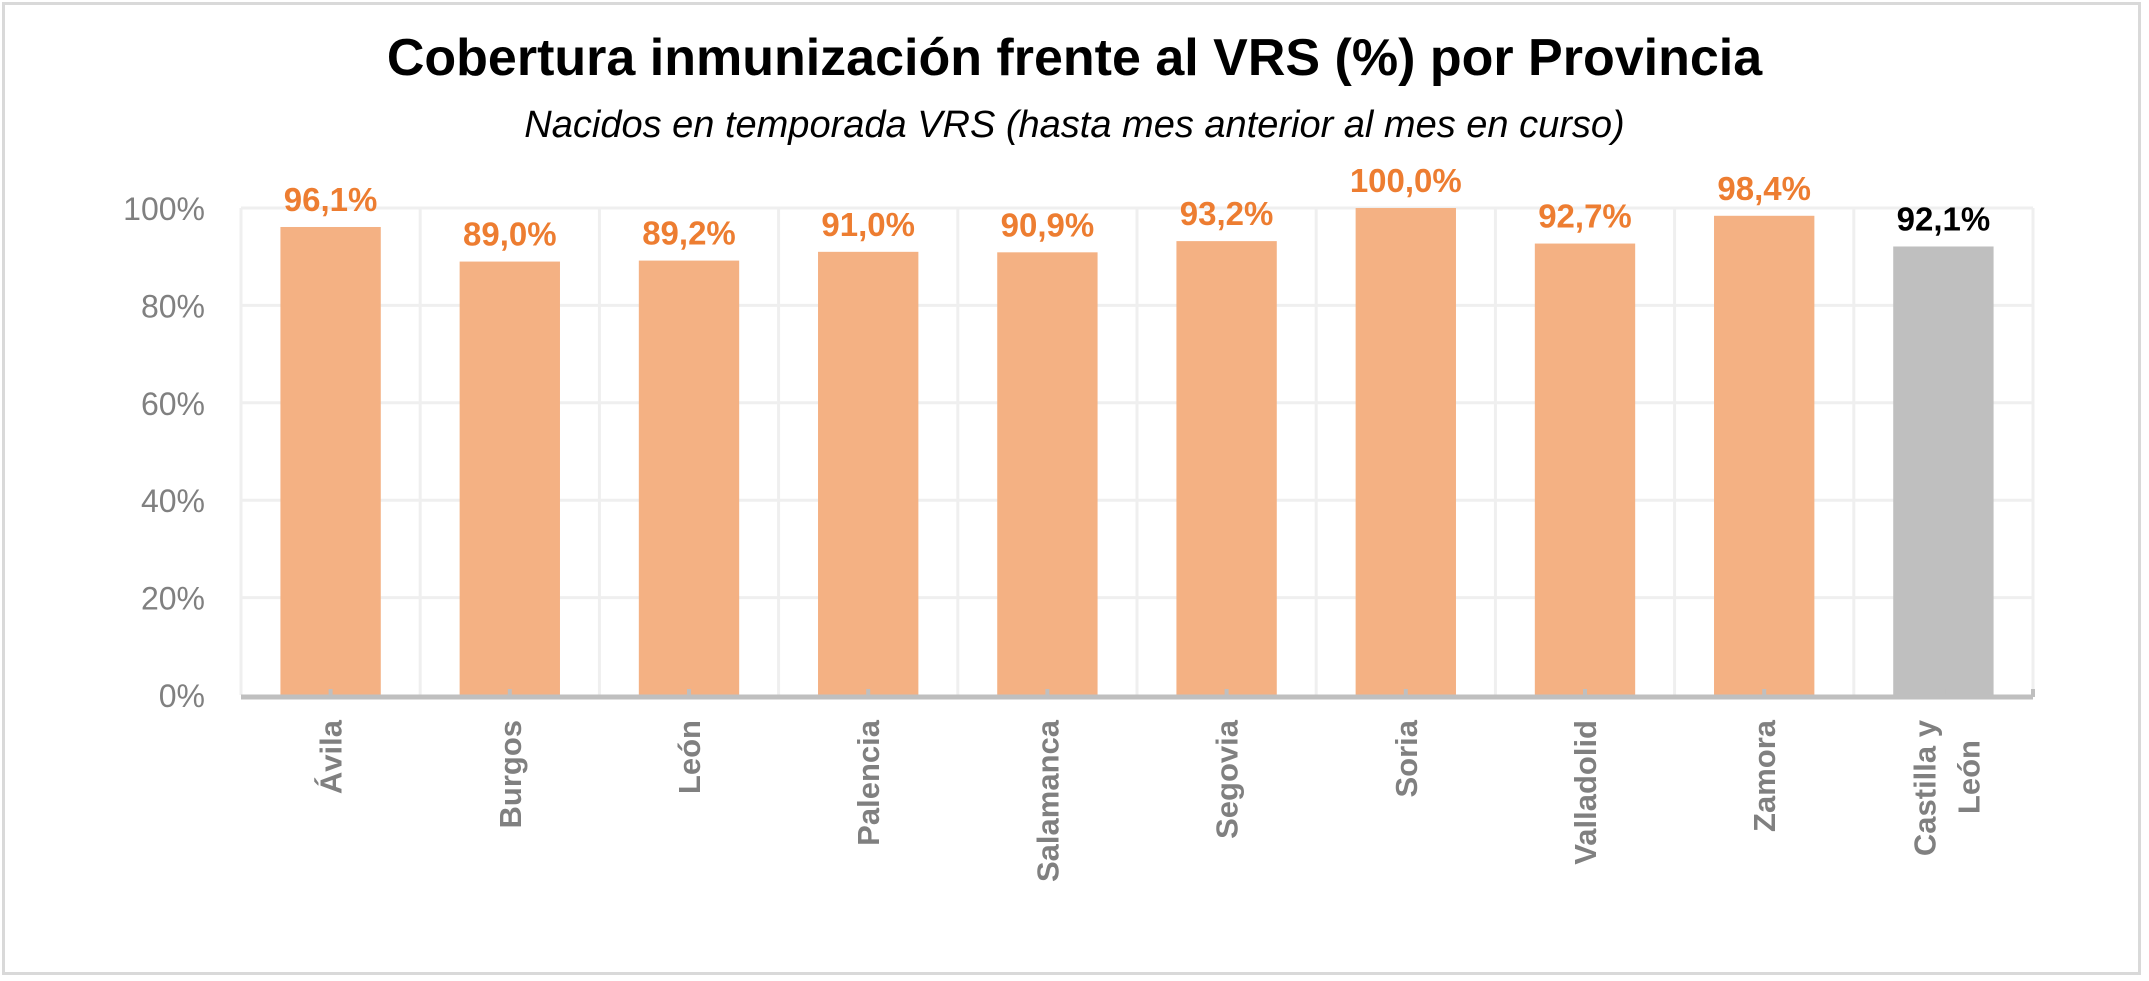 Image resolution: width=2149 pixels, height=981 pixels. Describe the element at coordinates (868, 224) in the screenshot. I see `data-label: 91,0%` at that location.